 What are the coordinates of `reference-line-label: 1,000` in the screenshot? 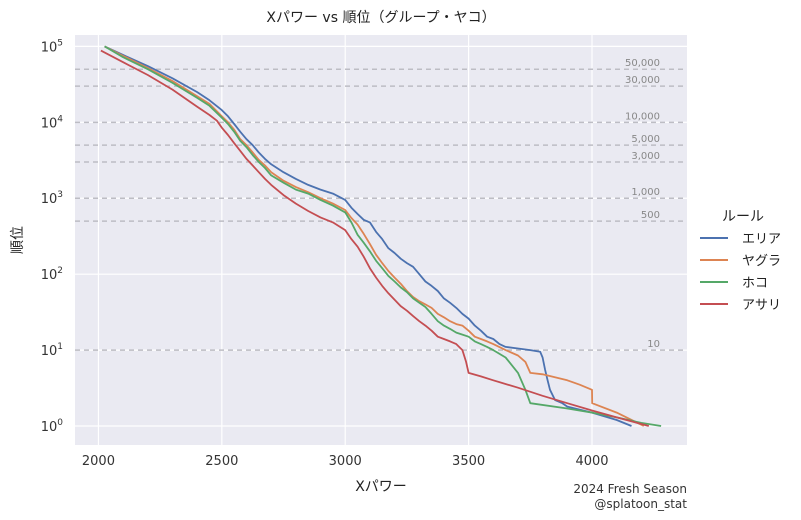 It's located at (645, 192).